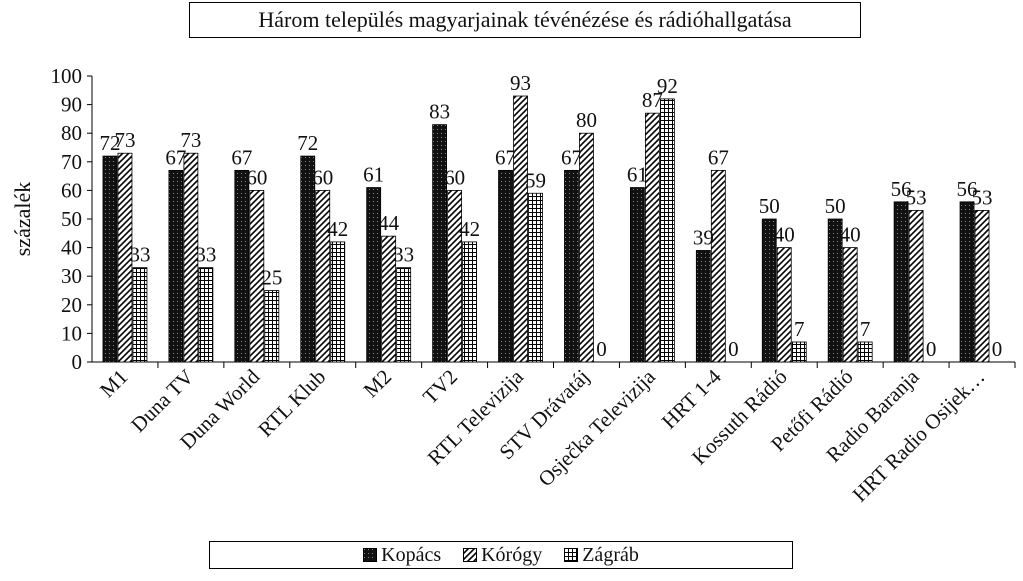 Image resolution: width=1023 pixels, height=581 pixels. What do you see at coordinates (439, 112) in the screenshot?
I see `data-label: 83` at bounding box center [439, 112].